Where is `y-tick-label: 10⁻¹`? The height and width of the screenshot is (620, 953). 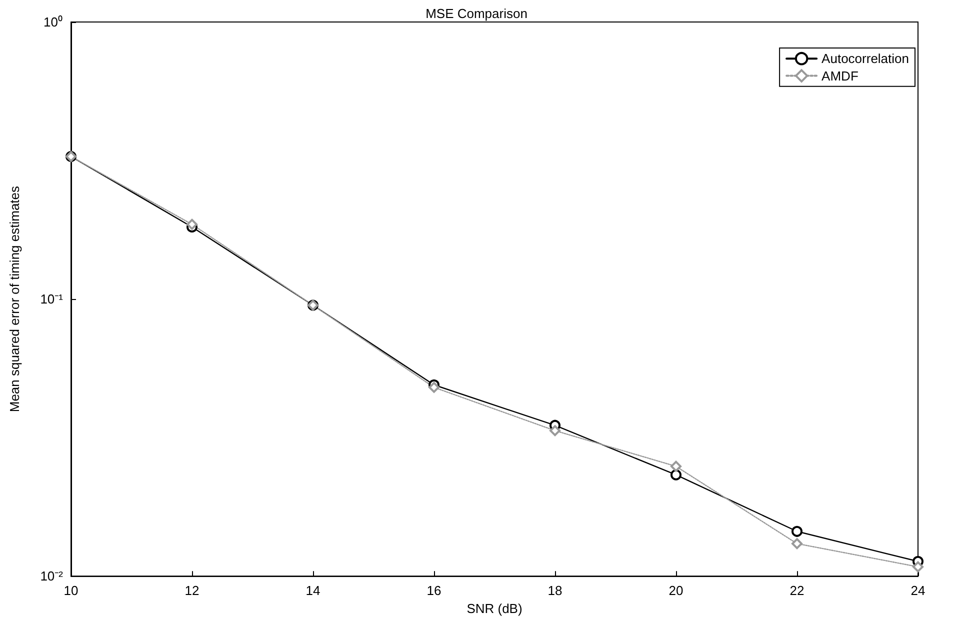 y-tick-label: 10⁻¹ is located at coordinates (52, 299).